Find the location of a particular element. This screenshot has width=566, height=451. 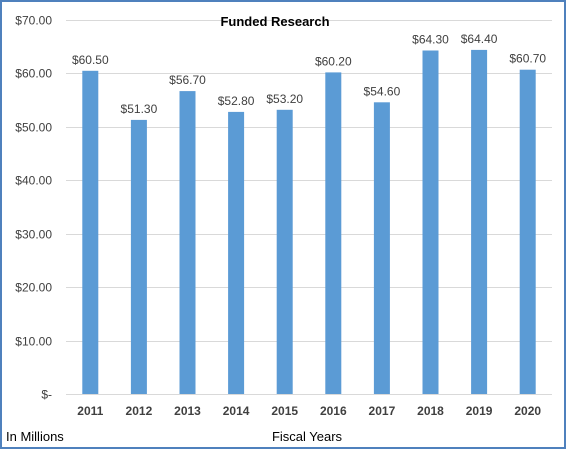

bar-2020 is located at coordinates (527, 231).